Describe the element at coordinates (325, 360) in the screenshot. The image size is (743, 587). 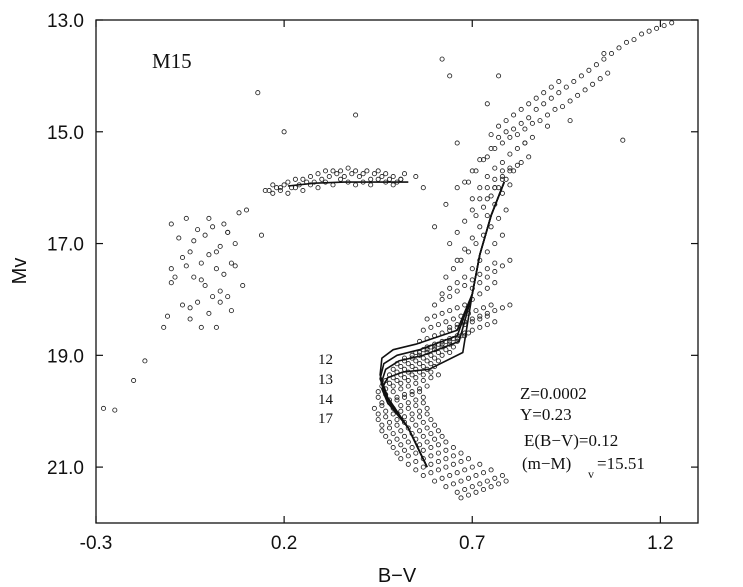
I see `age-label: 12` at that location.